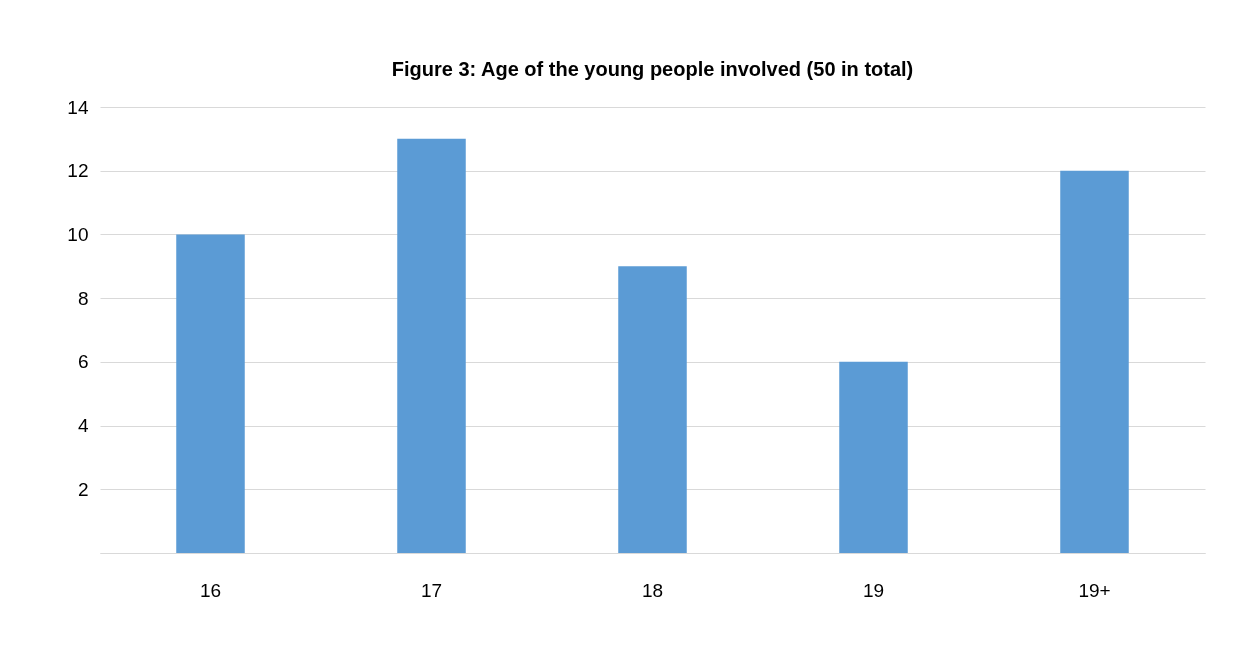  What do you see at coordinates (652, 590) in the screenshot?
I see `x-tick-label: 18` at bounding box center [652, 590].